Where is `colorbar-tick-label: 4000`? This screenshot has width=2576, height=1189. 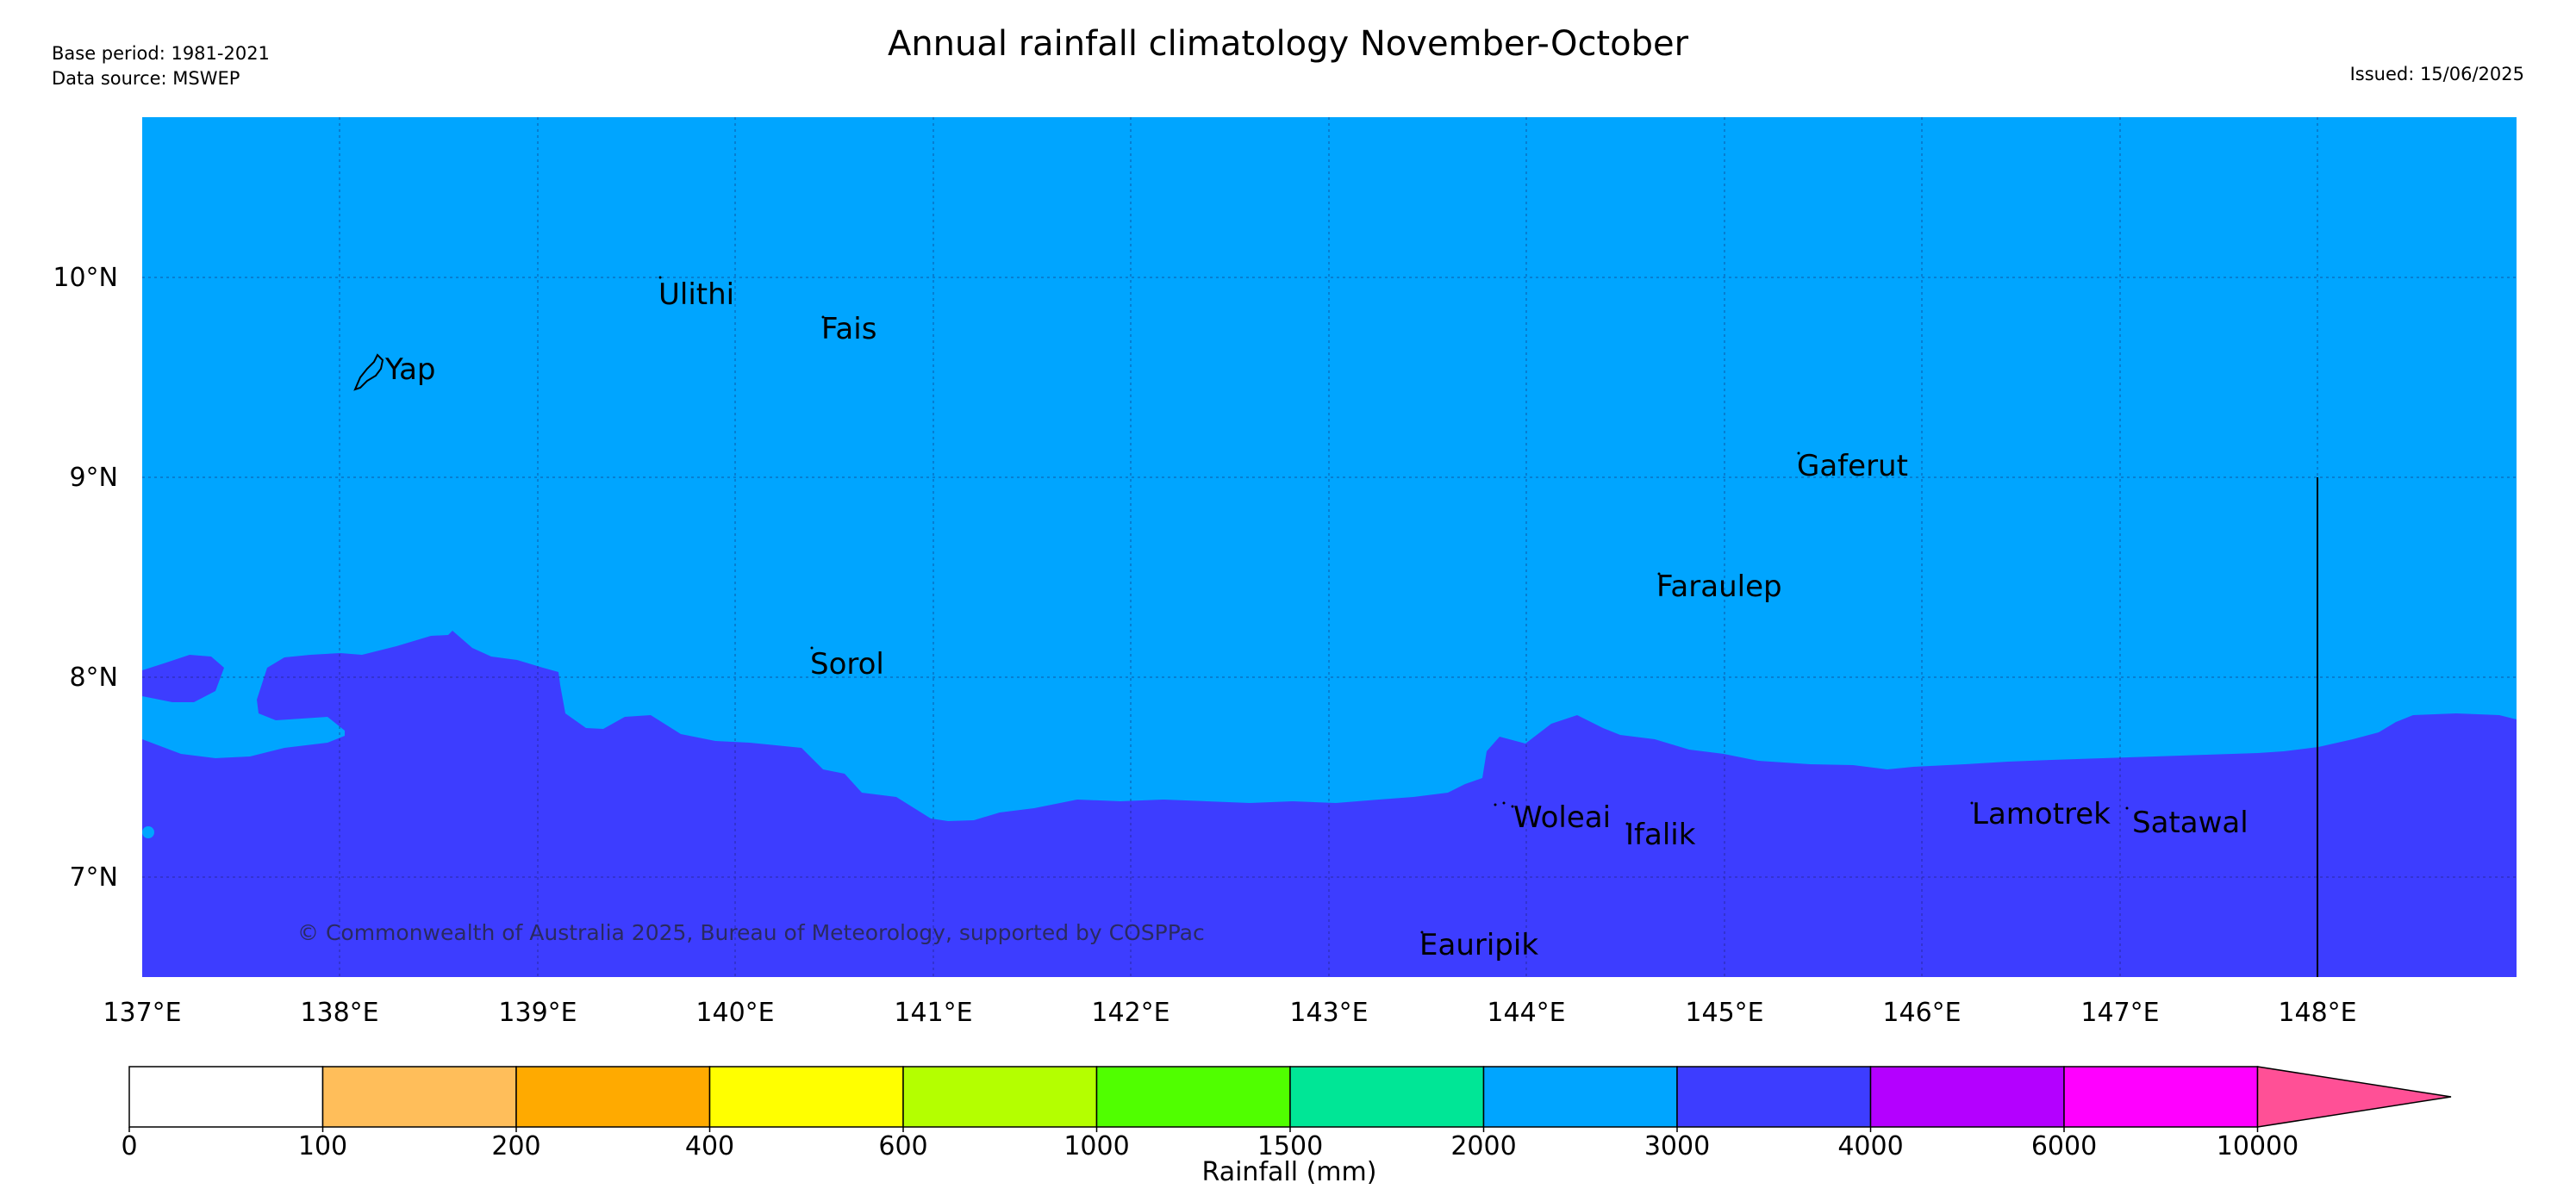 colorbar-tick-label: 4000 is located at coordinates (1870, 1146).